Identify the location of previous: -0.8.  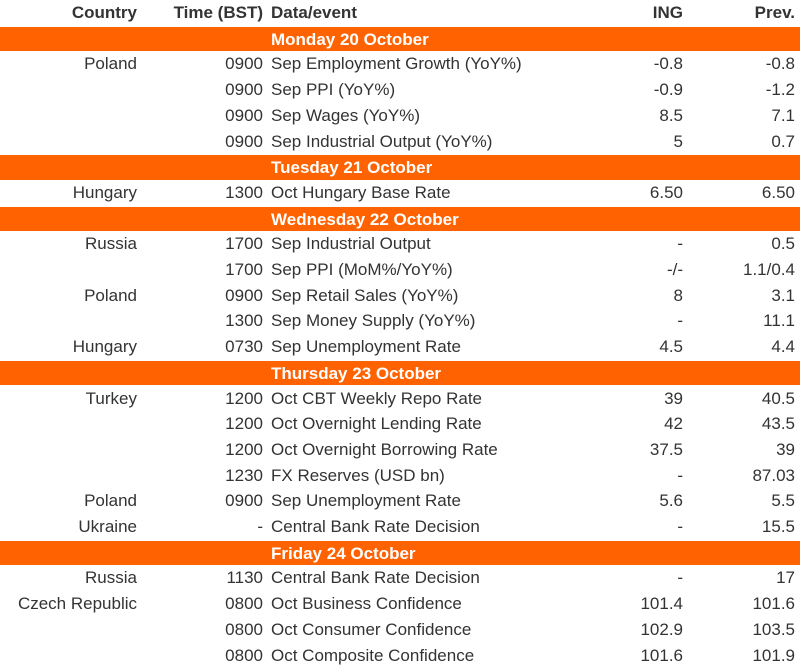
(780, 64).